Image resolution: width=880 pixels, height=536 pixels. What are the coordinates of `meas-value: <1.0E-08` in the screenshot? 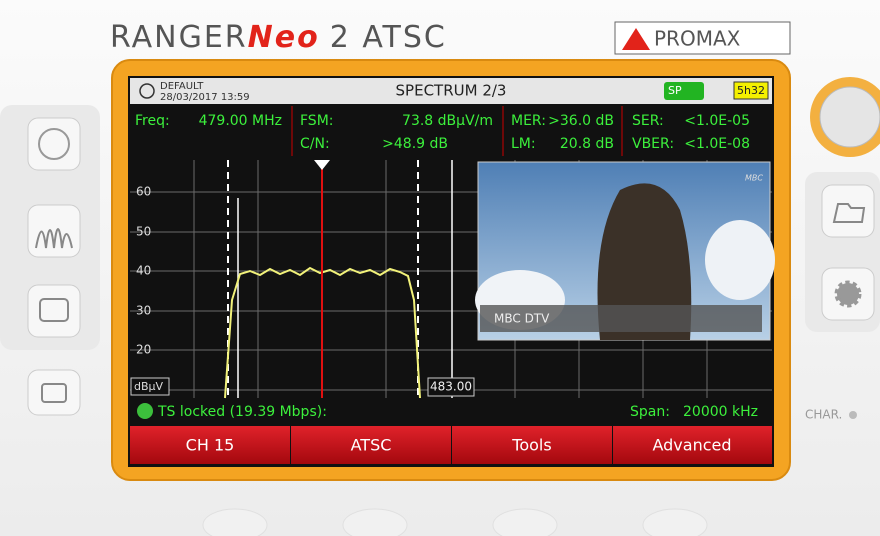 It's located at (717, 144).